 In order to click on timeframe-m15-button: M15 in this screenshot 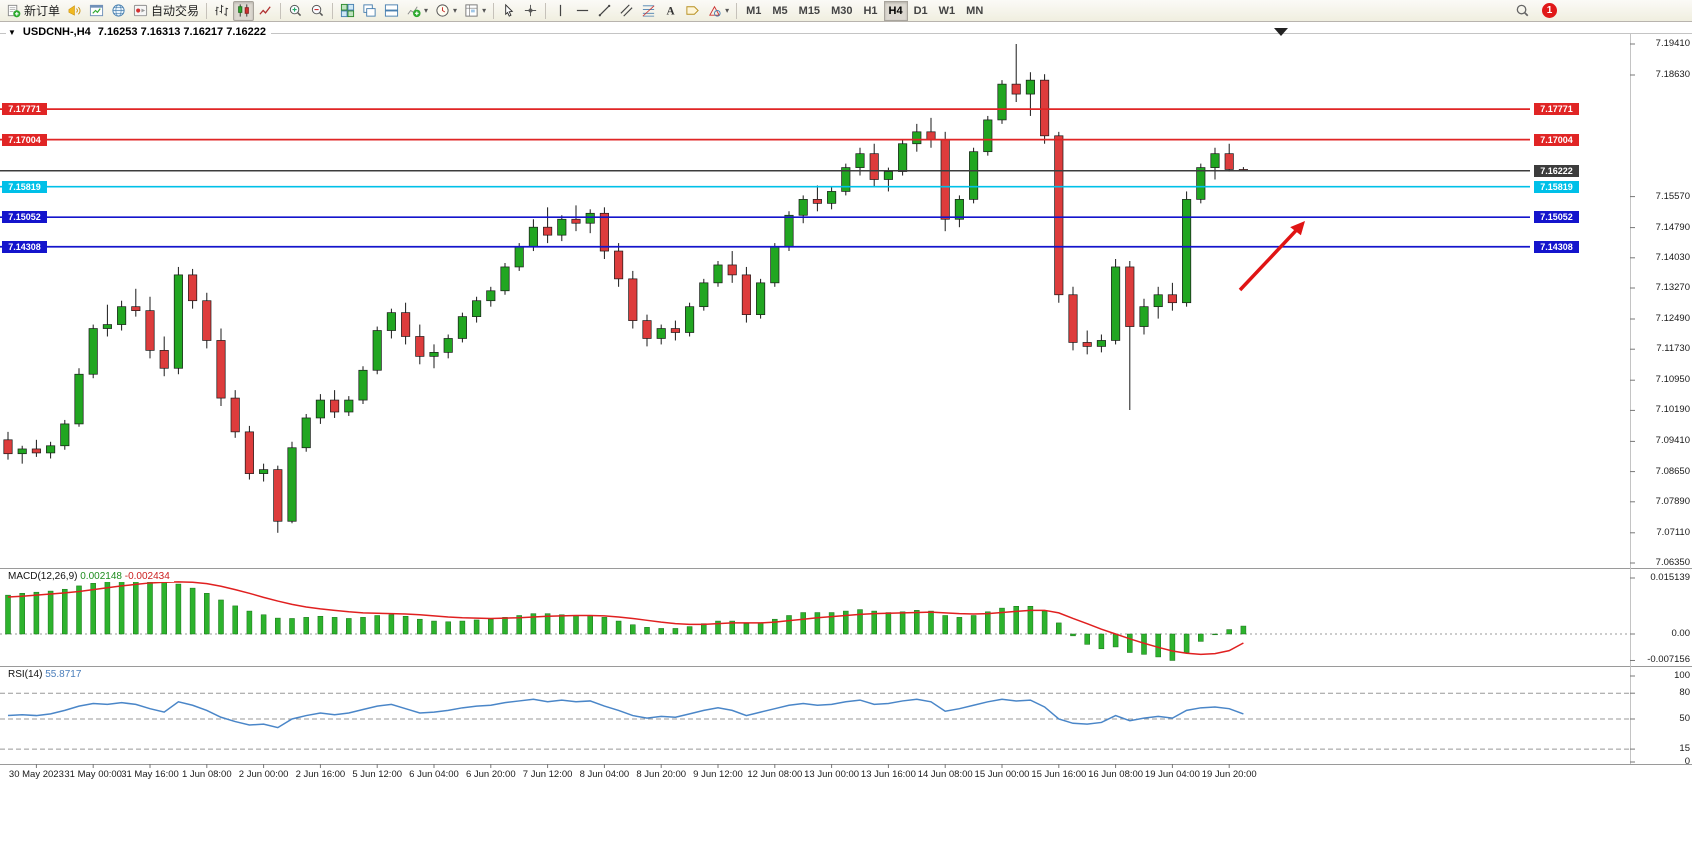, I will do `click(809, 11)`.